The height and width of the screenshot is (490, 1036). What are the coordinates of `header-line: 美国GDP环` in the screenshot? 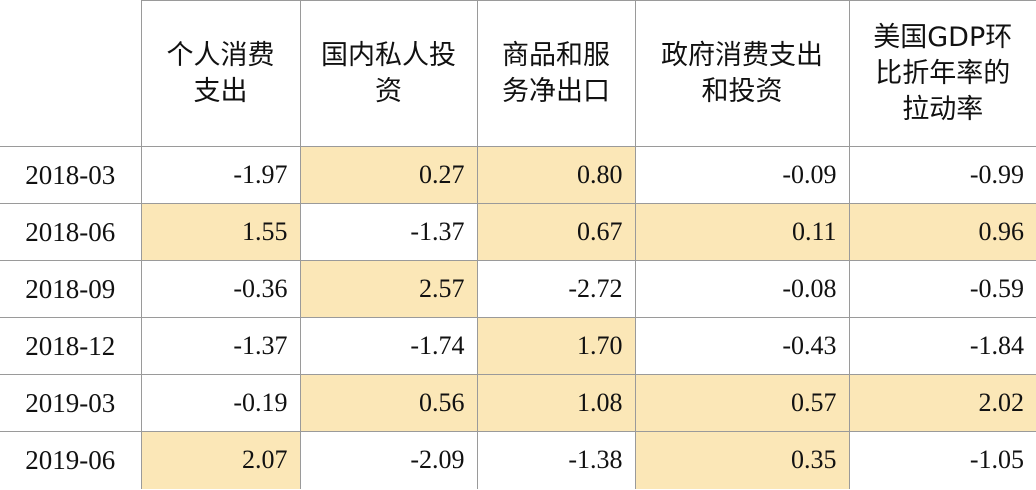 It's located at (943, 37).